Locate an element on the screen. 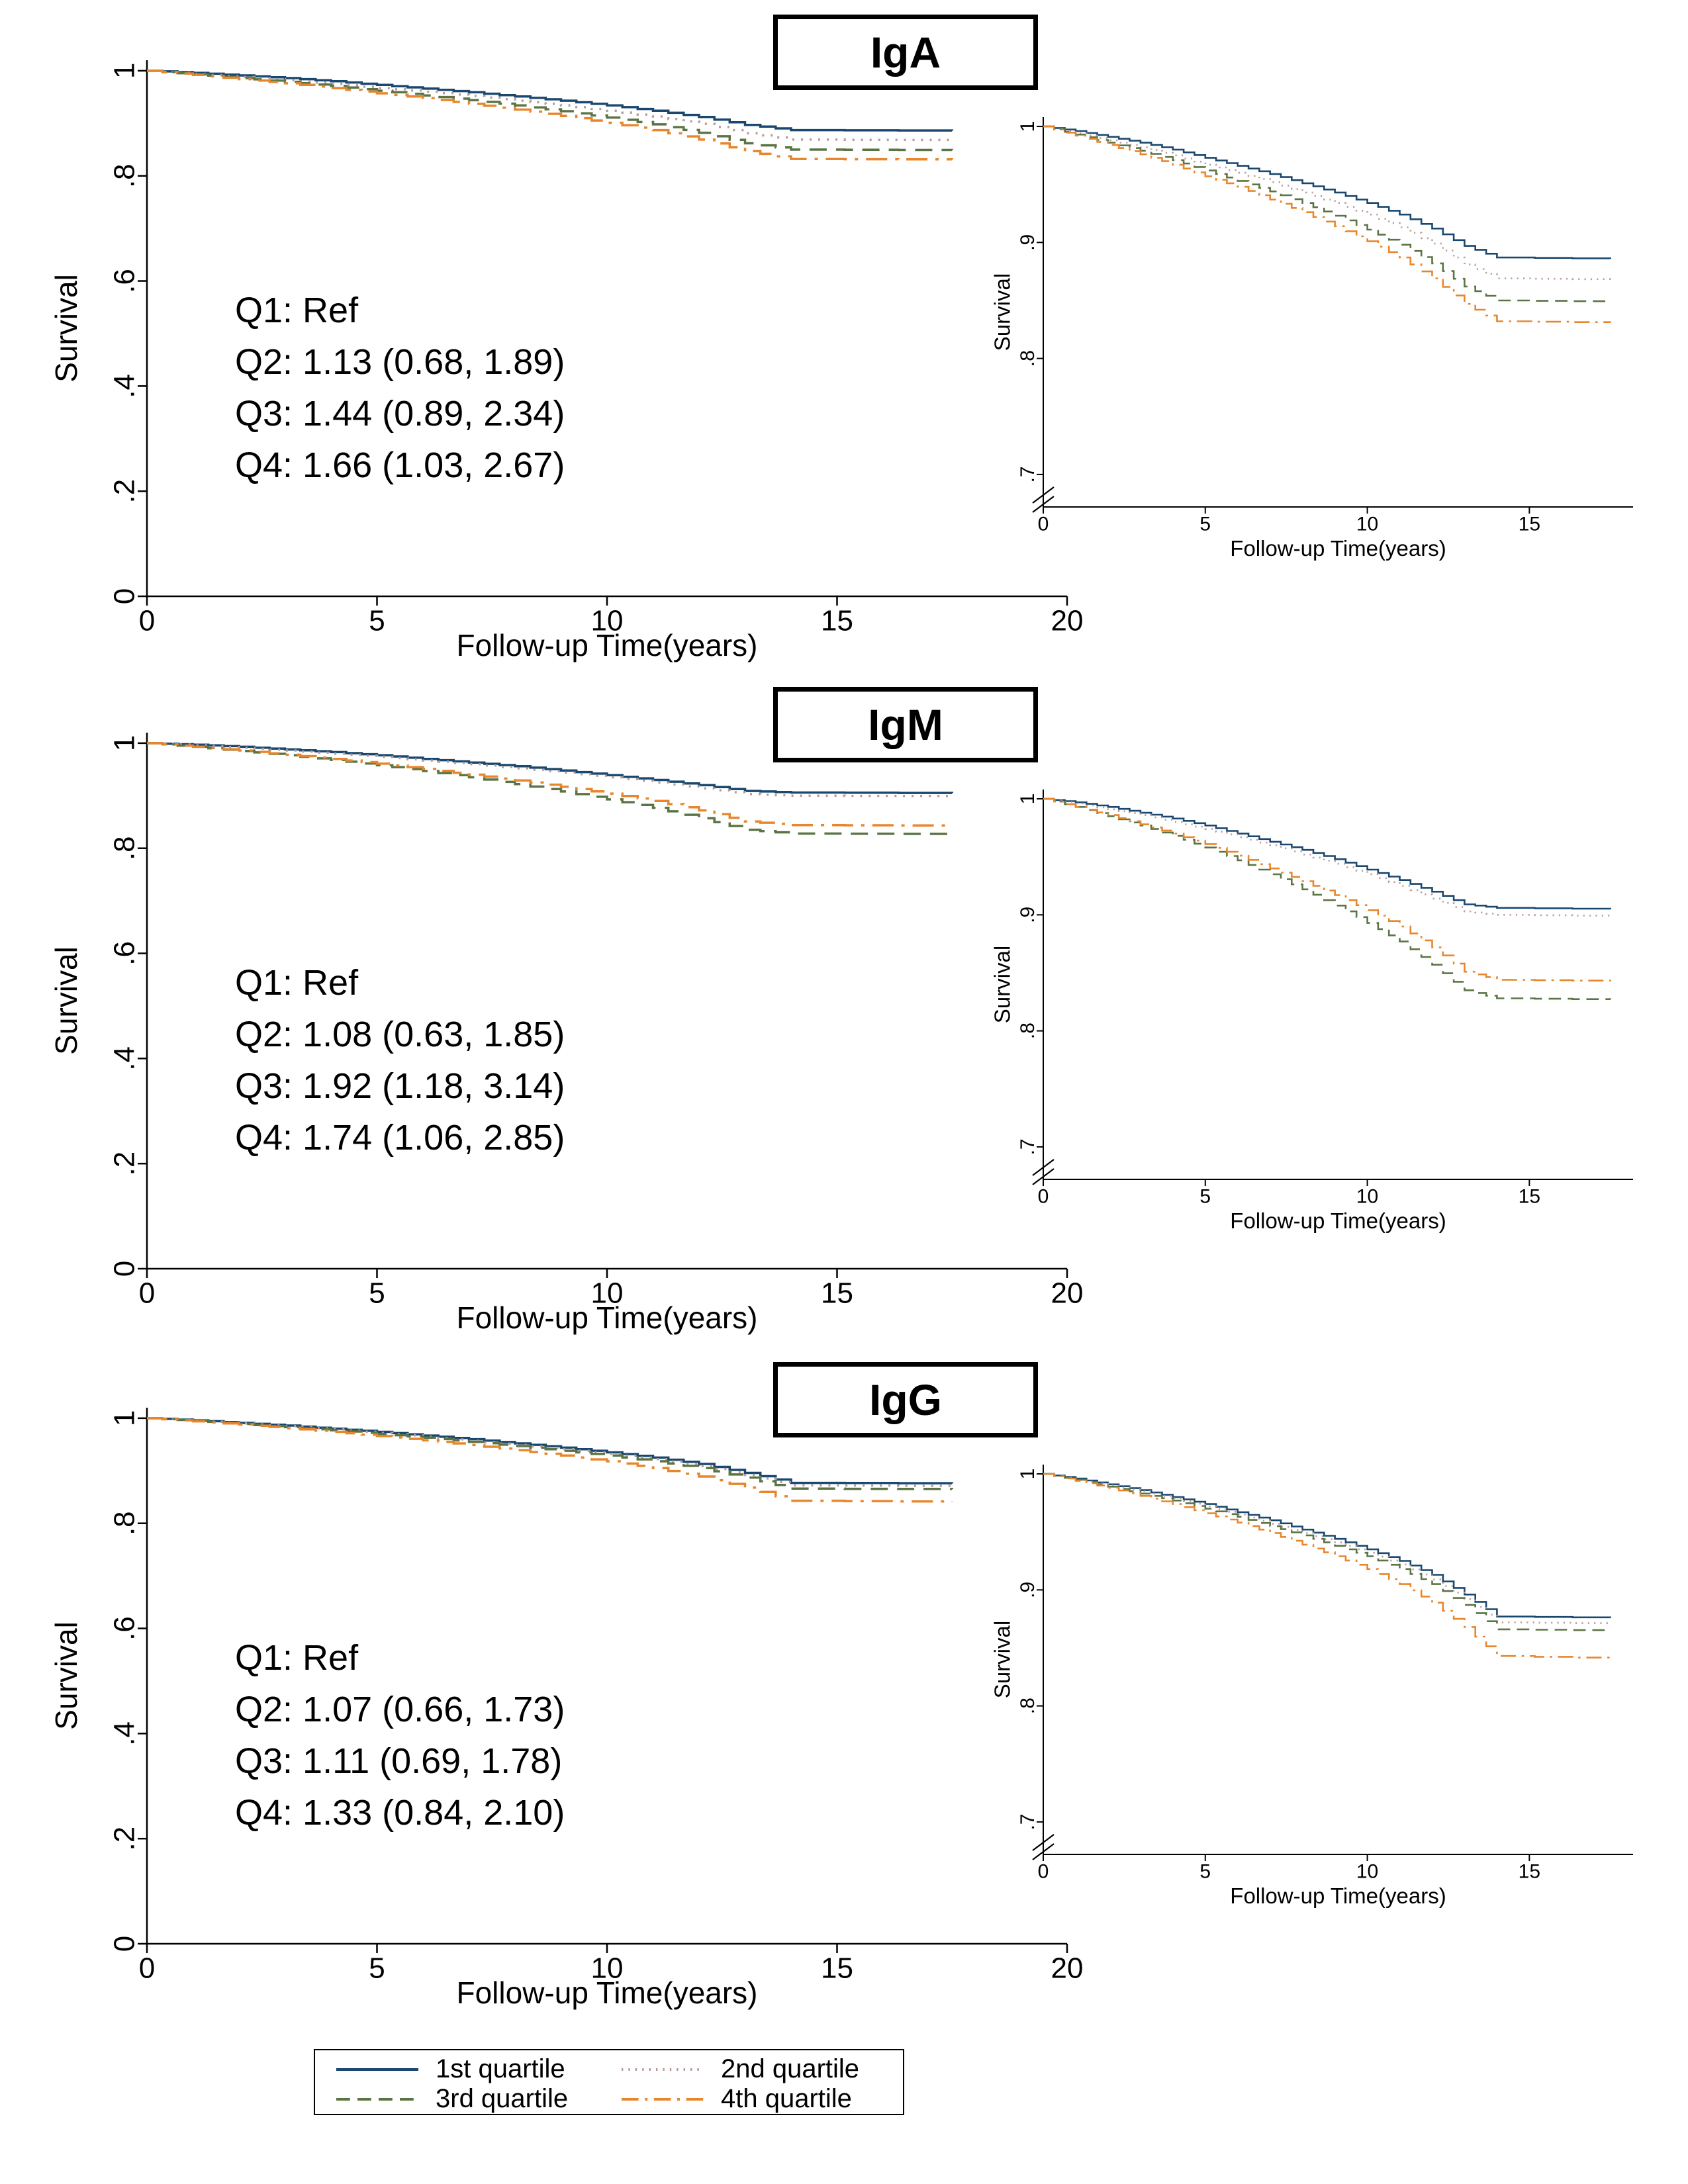 This screenshot has width=1688, height=2184. panel-title-box-igg: IgG is located at coordinates (905, 1399).